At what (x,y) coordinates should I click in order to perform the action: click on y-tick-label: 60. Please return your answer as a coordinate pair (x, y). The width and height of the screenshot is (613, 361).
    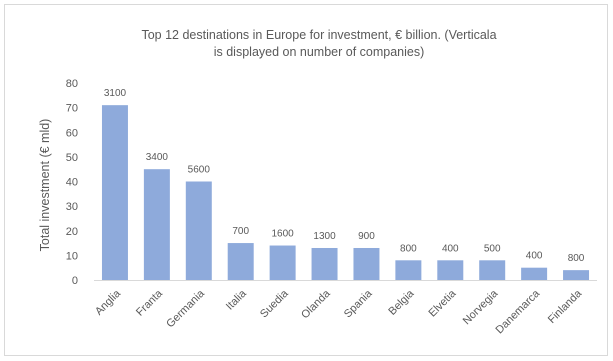
    Looking at the image, I should click on (72, 133).